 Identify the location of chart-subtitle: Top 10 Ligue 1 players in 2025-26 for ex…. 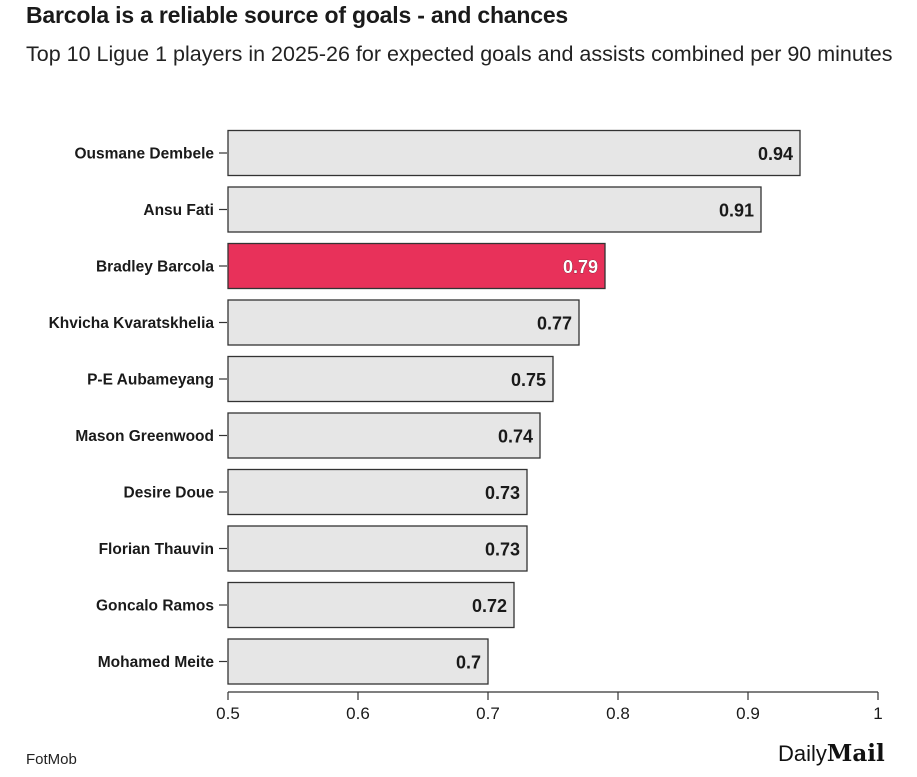
(459, 54).